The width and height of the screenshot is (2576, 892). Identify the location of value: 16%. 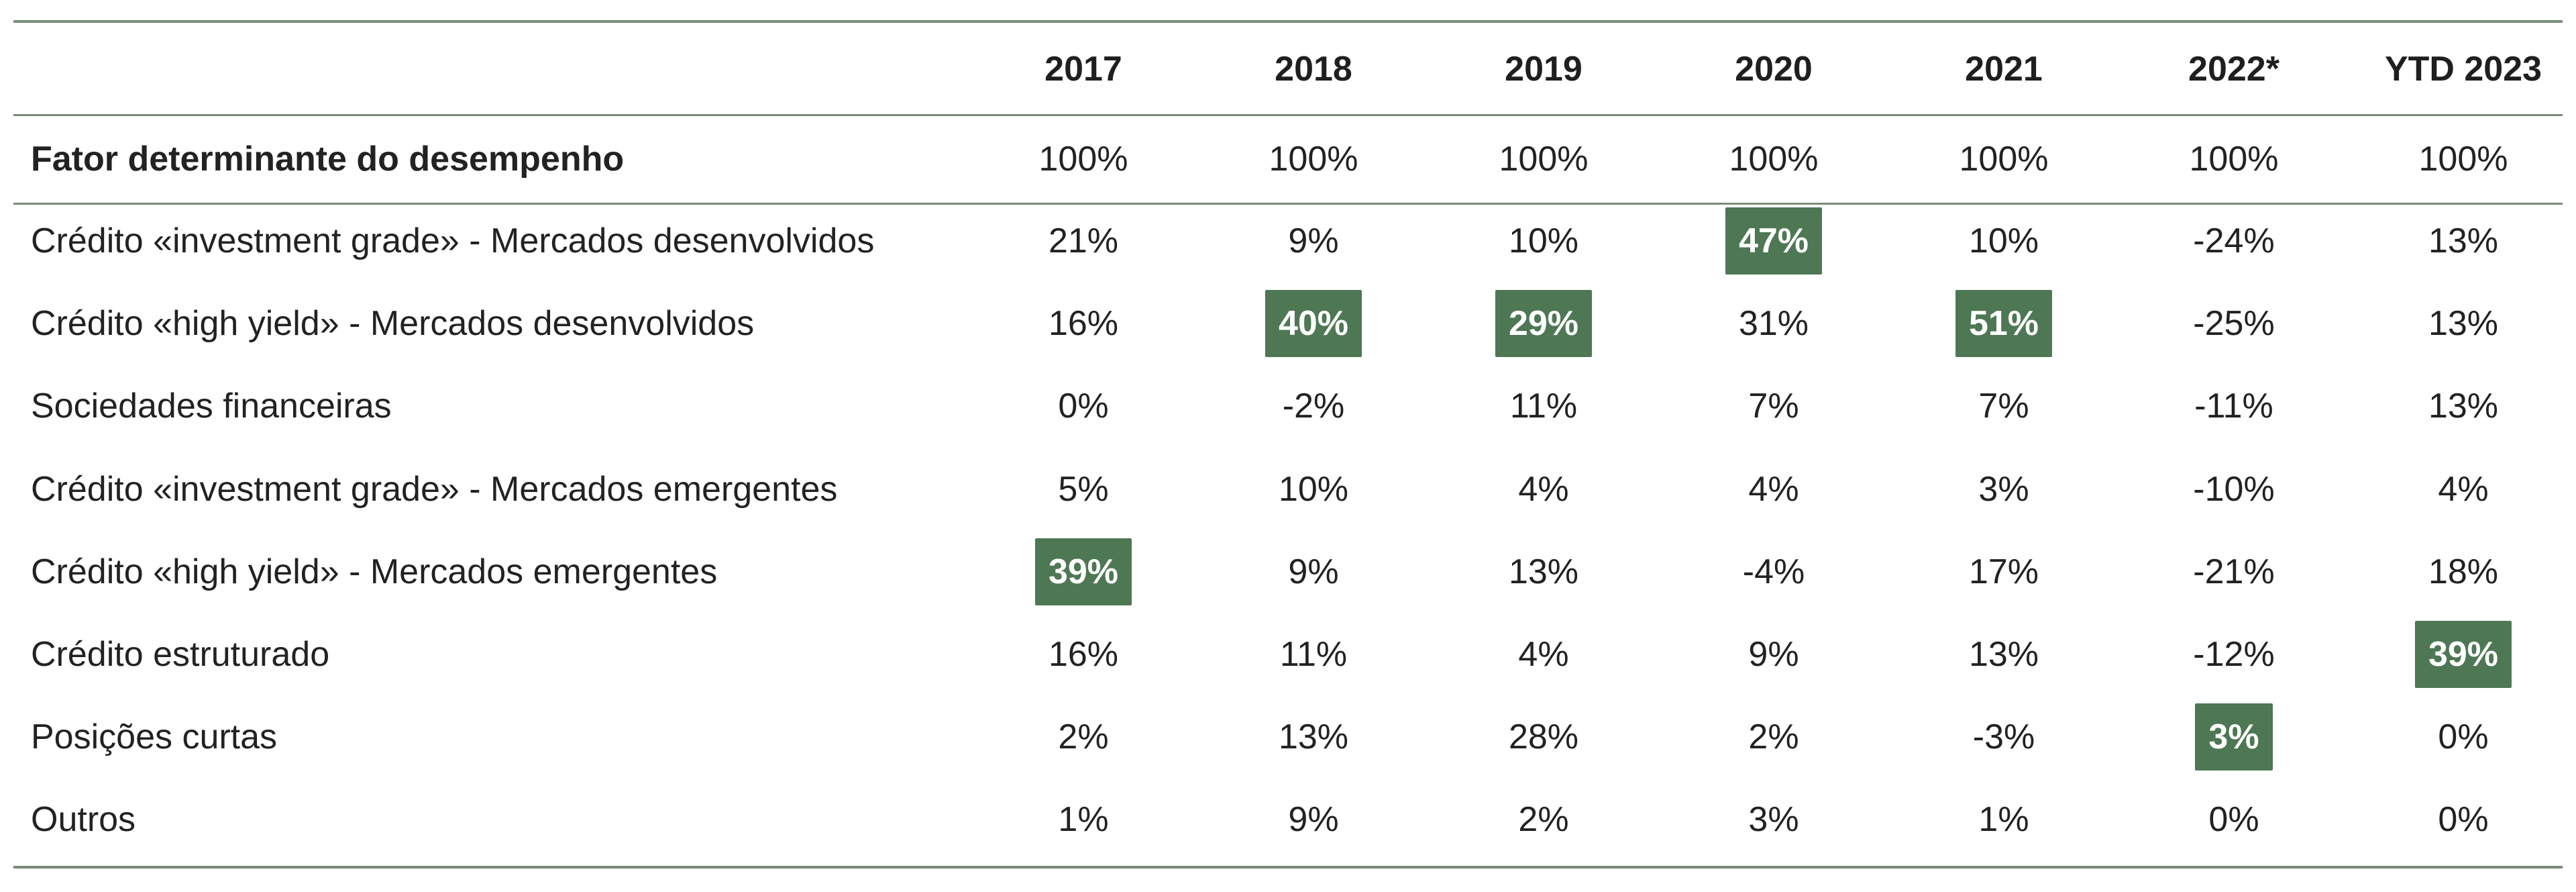
(1083, 654).